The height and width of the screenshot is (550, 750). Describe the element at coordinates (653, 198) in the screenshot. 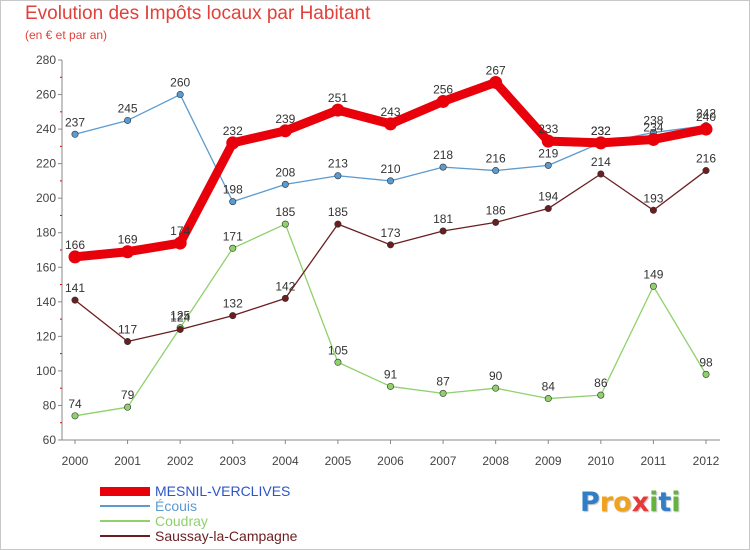

I see `data-label: 193` at that location.